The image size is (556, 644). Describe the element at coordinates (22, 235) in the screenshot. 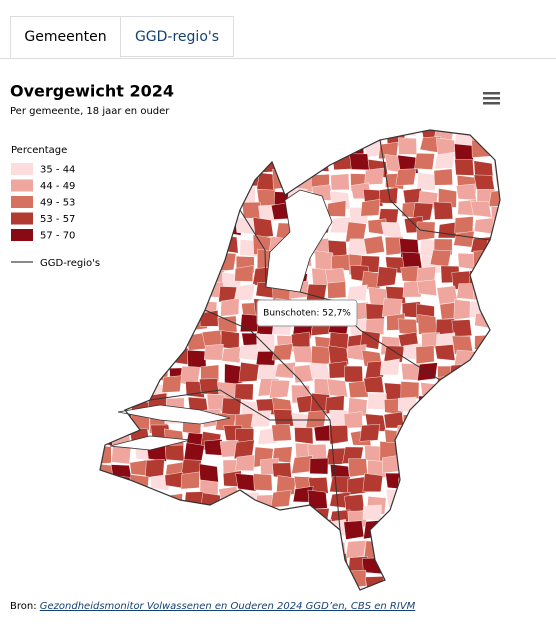

I see `legend-swatch` at that location.